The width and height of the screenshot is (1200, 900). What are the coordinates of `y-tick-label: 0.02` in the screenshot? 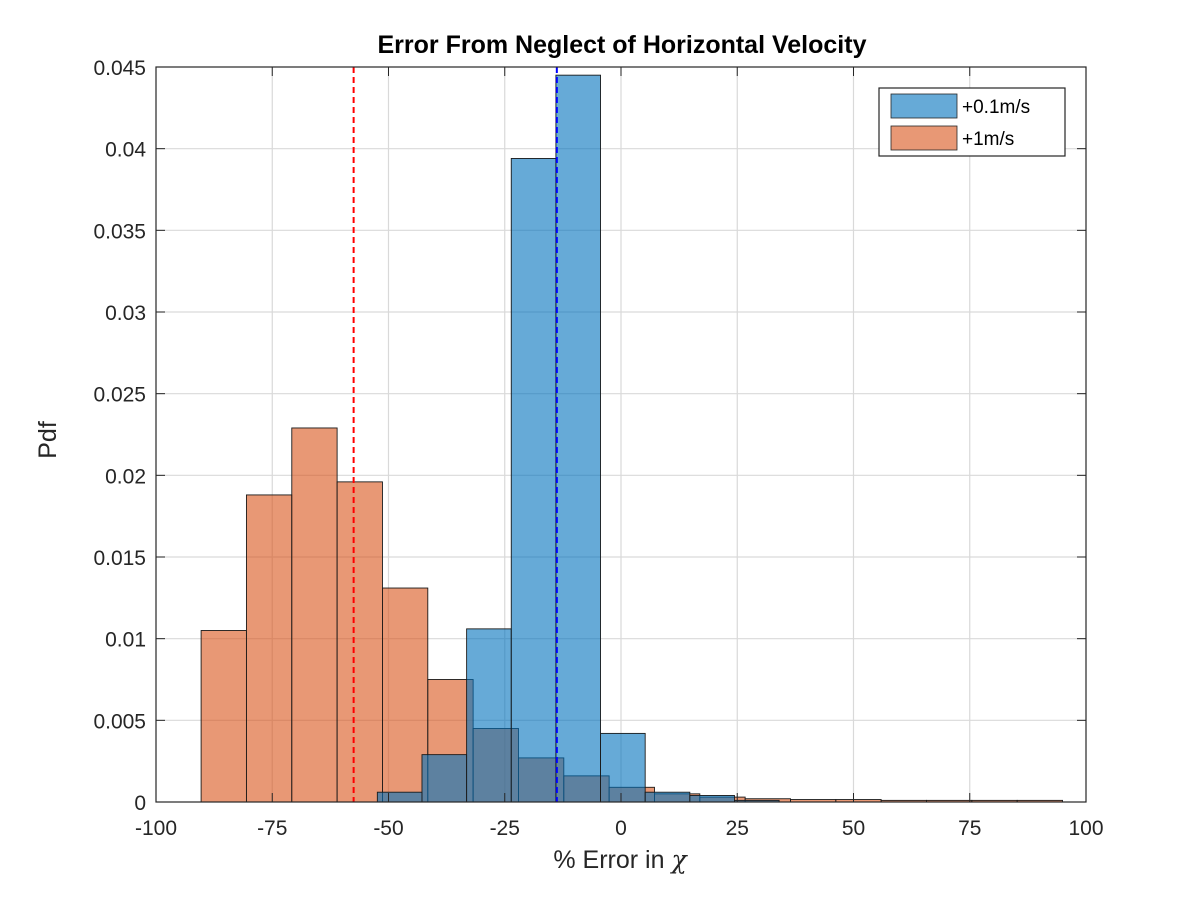 It's located at (125, 476).